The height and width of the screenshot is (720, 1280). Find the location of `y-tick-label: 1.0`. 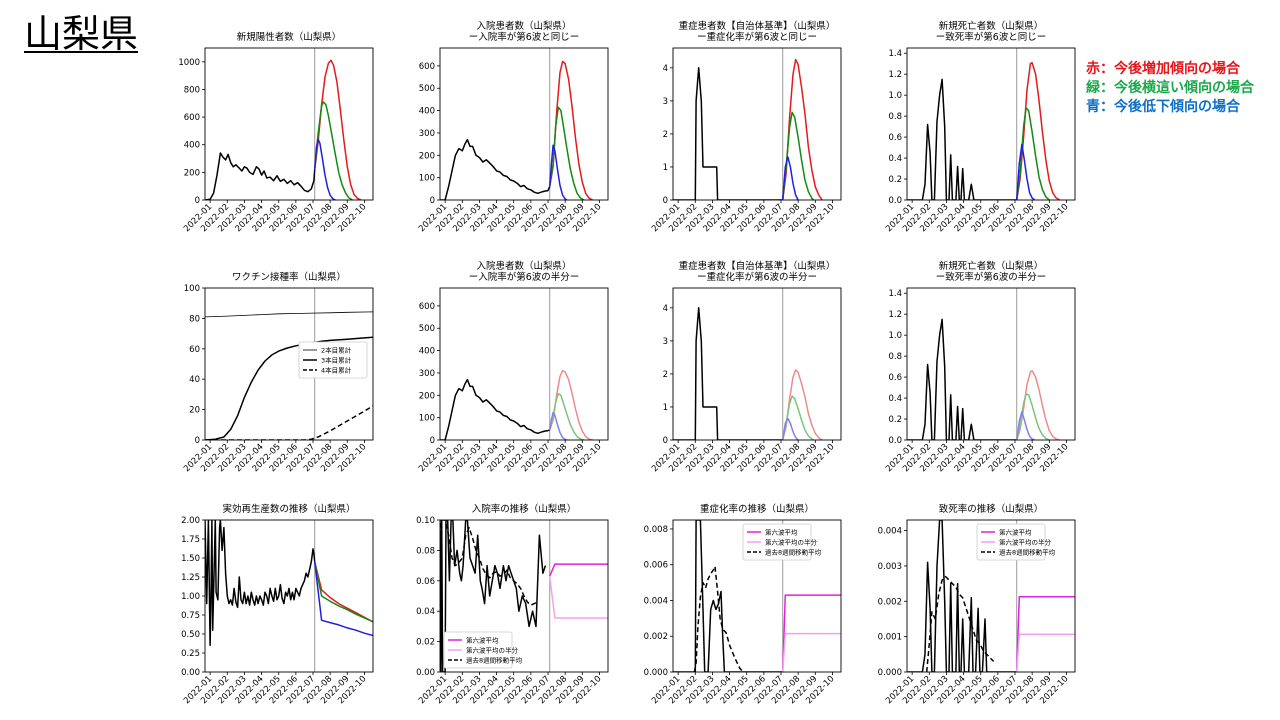

y-tick-label: 1.0 is located at coordinates (895, 96).